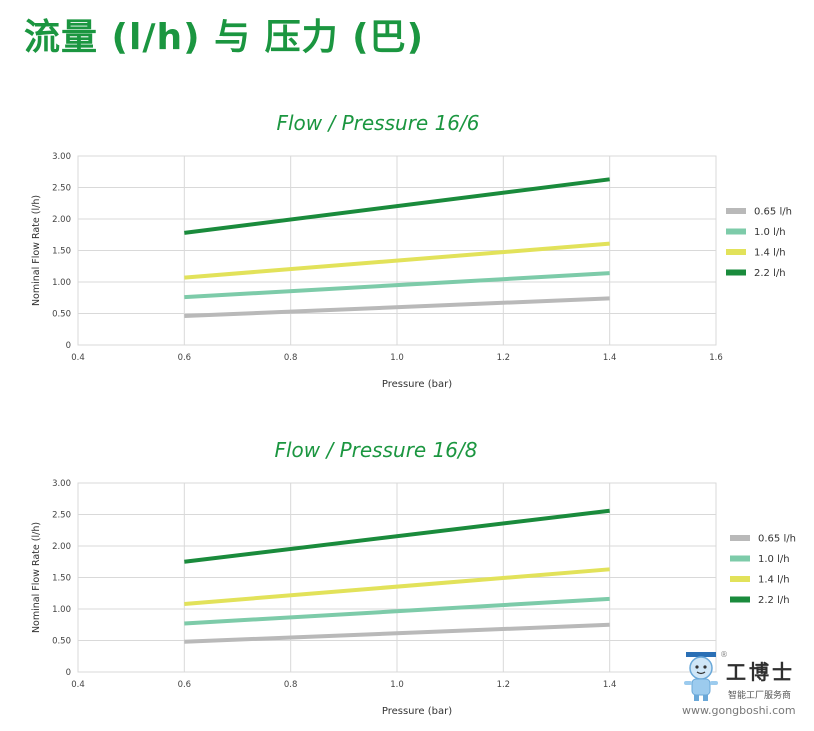 The width and height of the screenshot is (814, 731). What do you see at coordinates (739, 710) in the screenshot?
I see `watermark-url: www.gongboshi.com` at bounding box center [739, 710].